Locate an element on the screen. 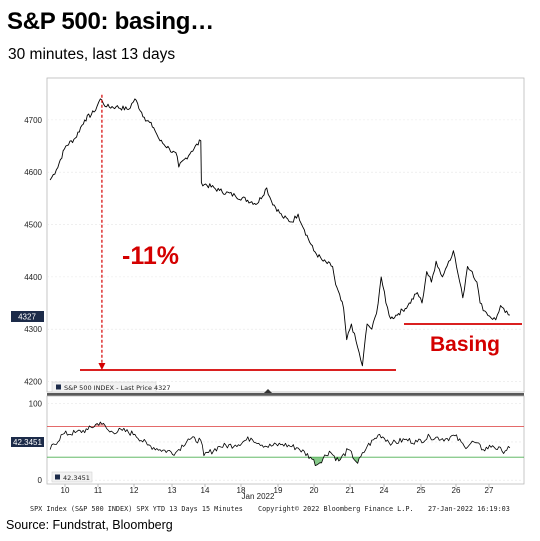  chart-subtitle: 30 minutes, last 13 days is located at coordinates (92, 54).